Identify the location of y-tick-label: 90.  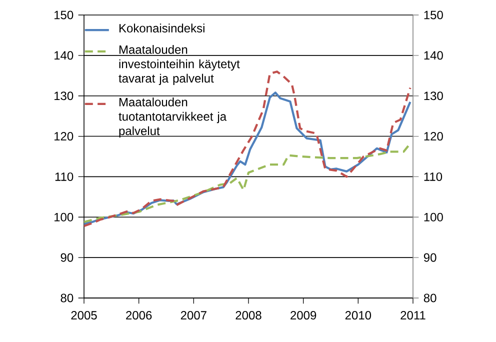
(67, 257).